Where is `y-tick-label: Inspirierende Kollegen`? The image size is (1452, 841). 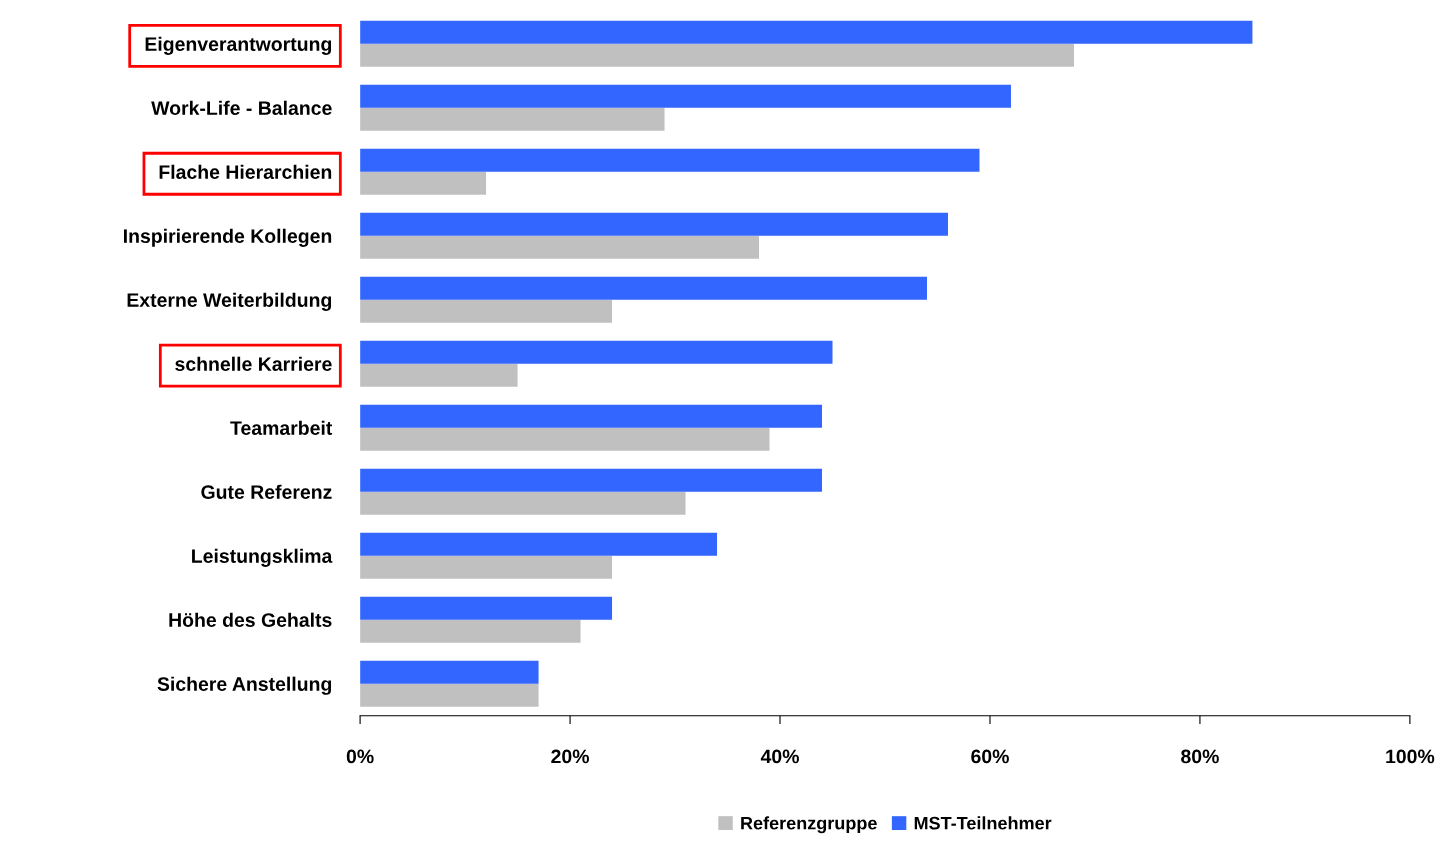
y-tick-label: Inspirierende Kollegen is located at coordinates (228, 237).